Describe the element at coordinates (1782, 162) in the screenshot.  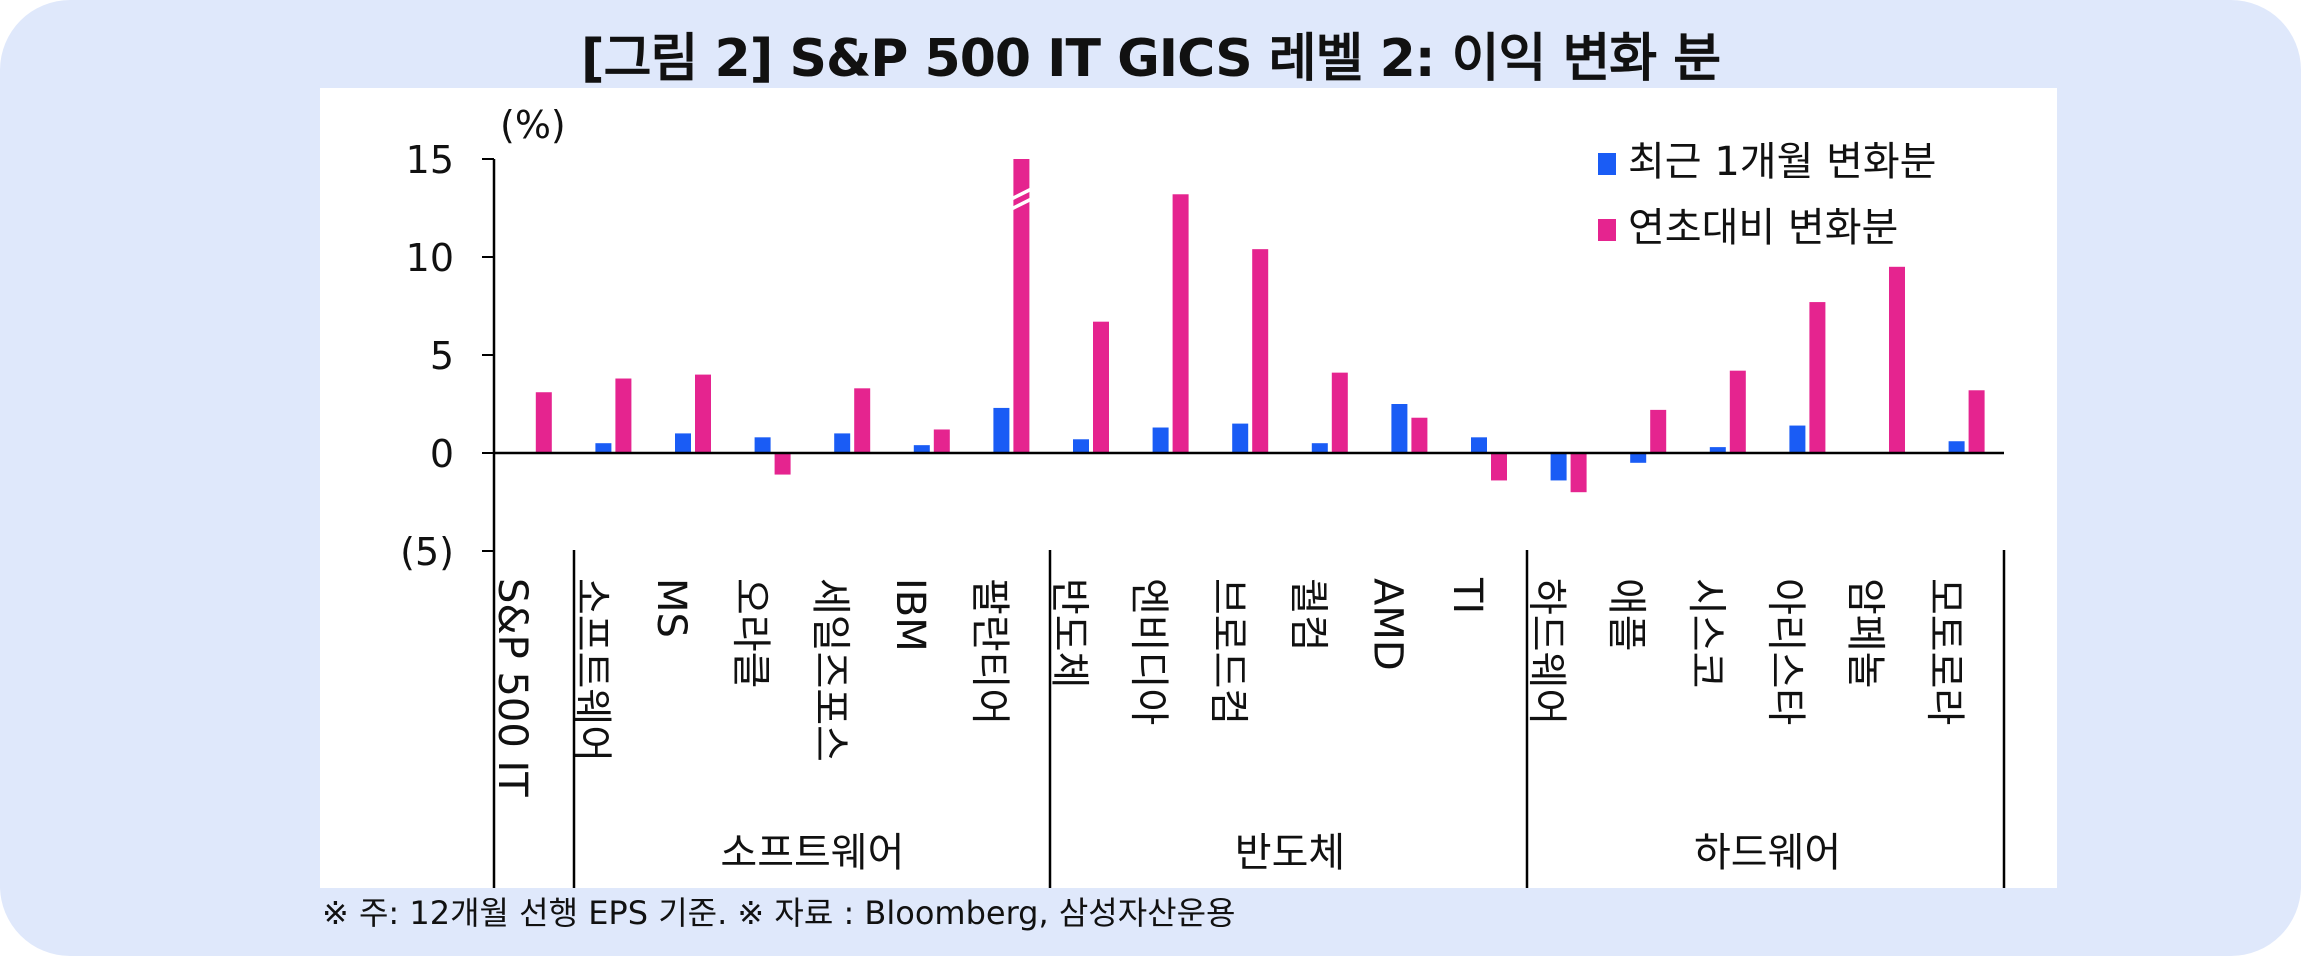
I see `legend-label: 최근 1개월 변화분` at that location.